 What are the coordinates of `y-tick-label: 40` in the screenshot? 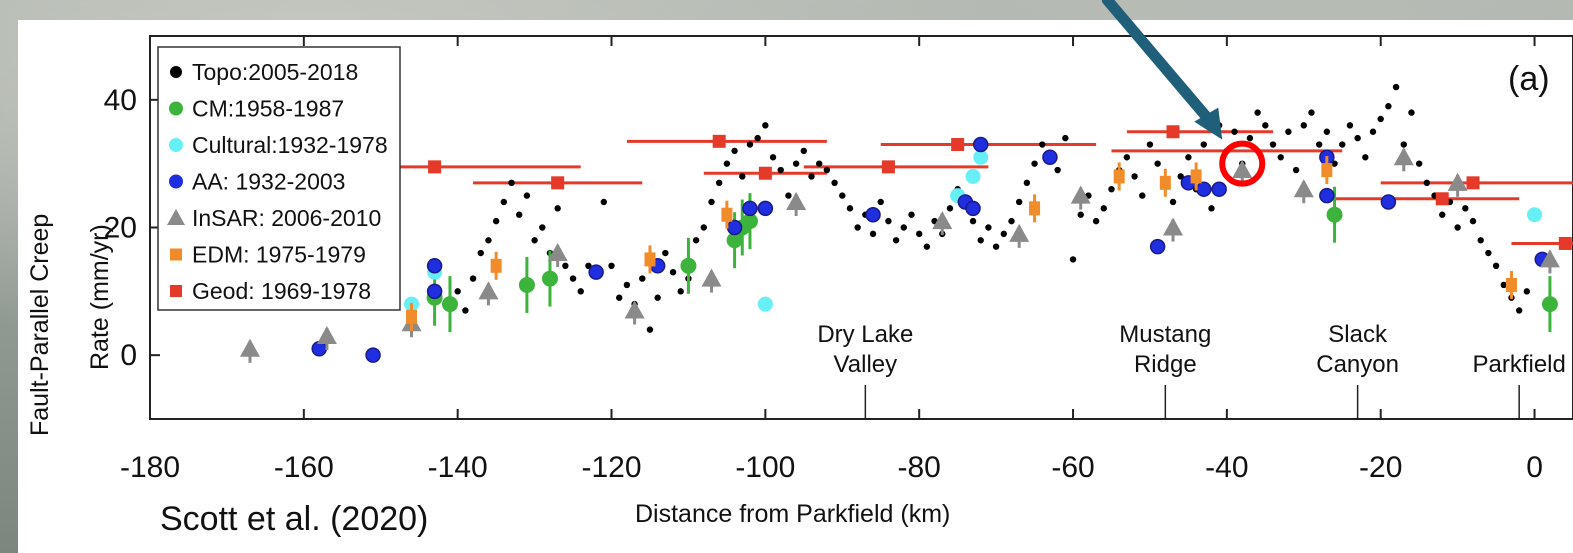 It's located at (120, 100).